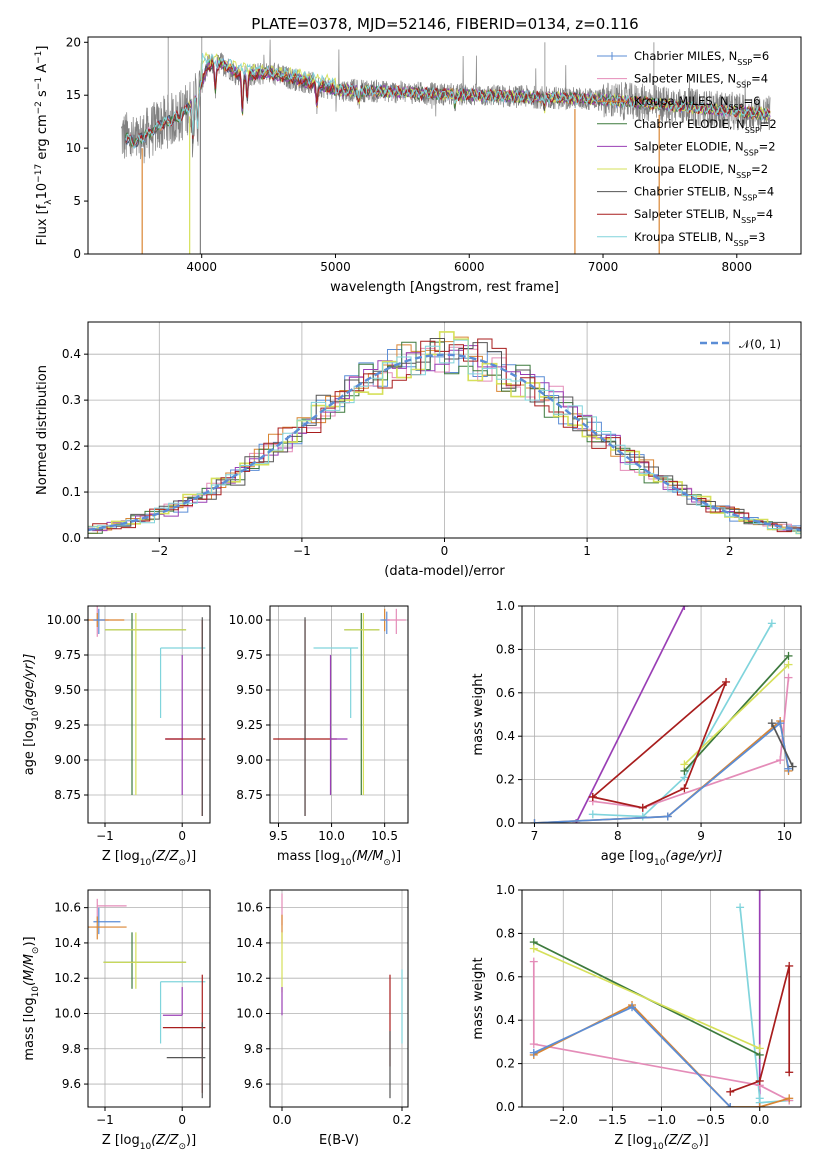  I want to click on legend-label-0: Chabrier MILES, NSSP=6, so click(701, 58).